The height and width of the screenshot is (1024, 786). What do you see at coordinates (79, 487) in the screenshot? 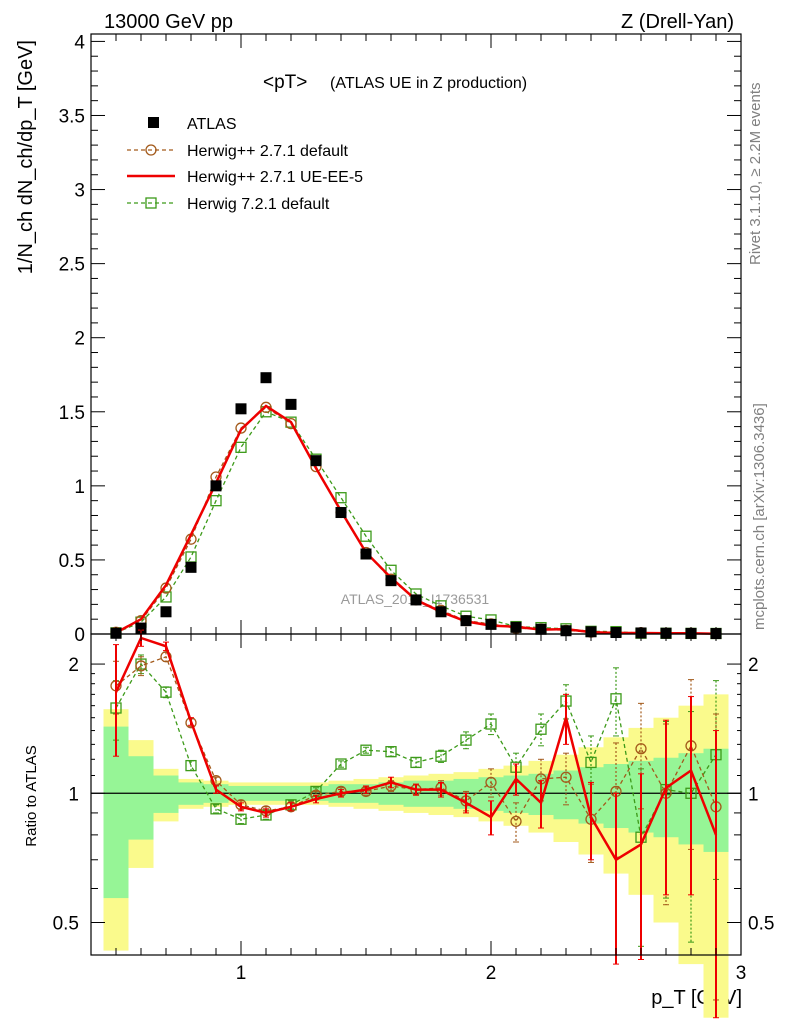
I see `top-ytick-label: 1` at bounding box center [79, 487].